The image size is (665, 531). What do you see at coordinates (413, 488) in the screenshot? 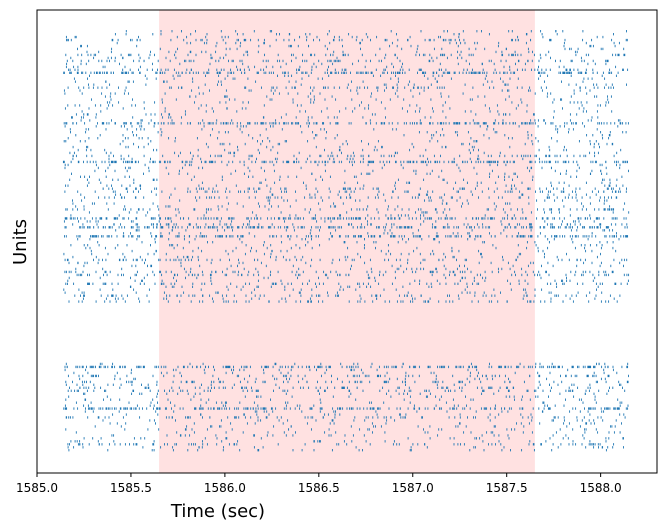
I see `x-tick-label: 1587.0` at bounding box center [413, 488].